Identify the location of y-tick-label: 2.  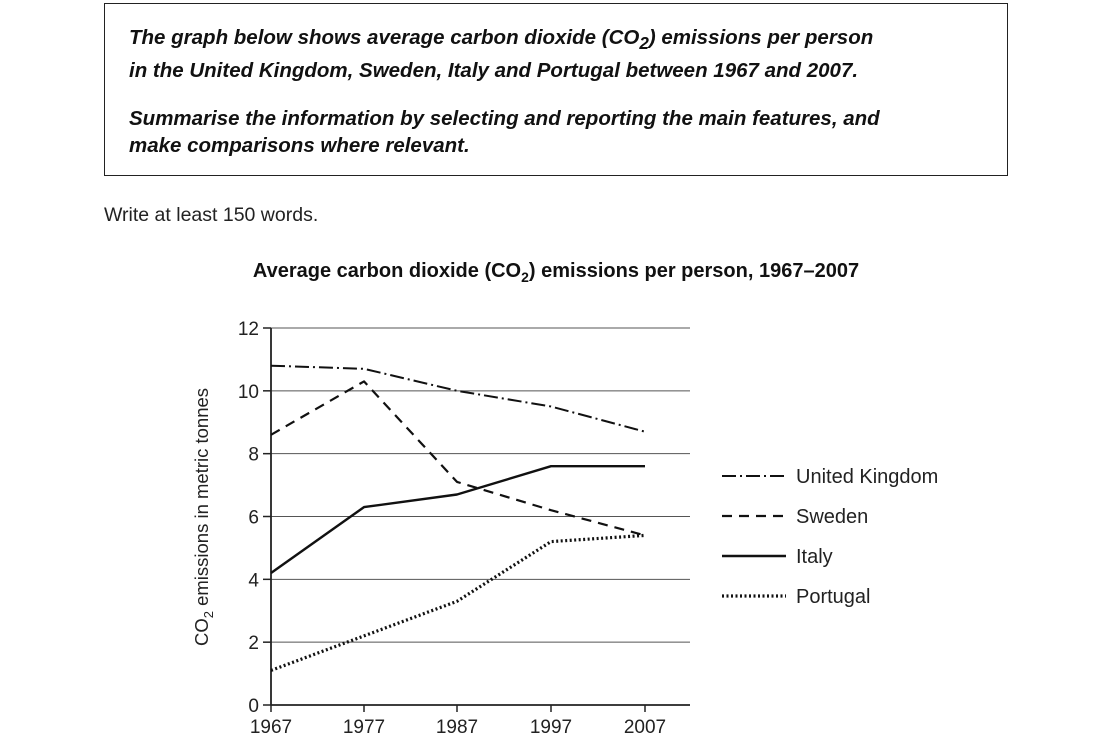
(253, 643).